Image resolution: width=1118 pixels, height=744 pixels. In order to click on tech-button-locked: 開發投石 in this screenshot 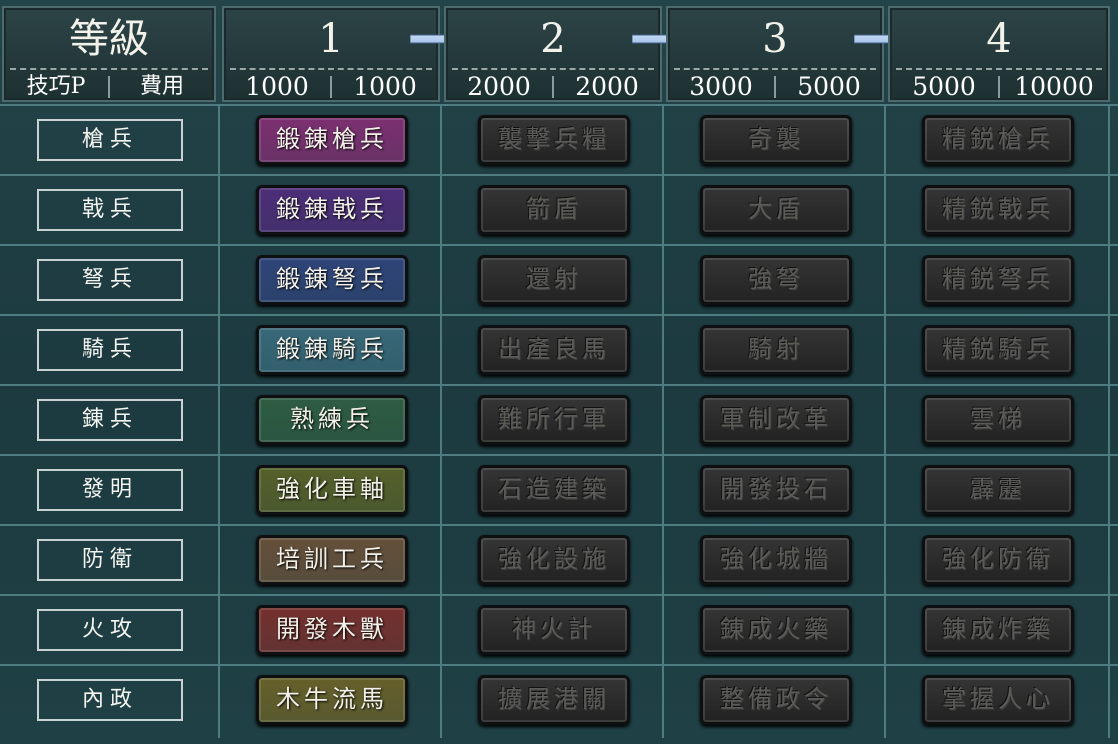, I will do `click(776, 490)`.